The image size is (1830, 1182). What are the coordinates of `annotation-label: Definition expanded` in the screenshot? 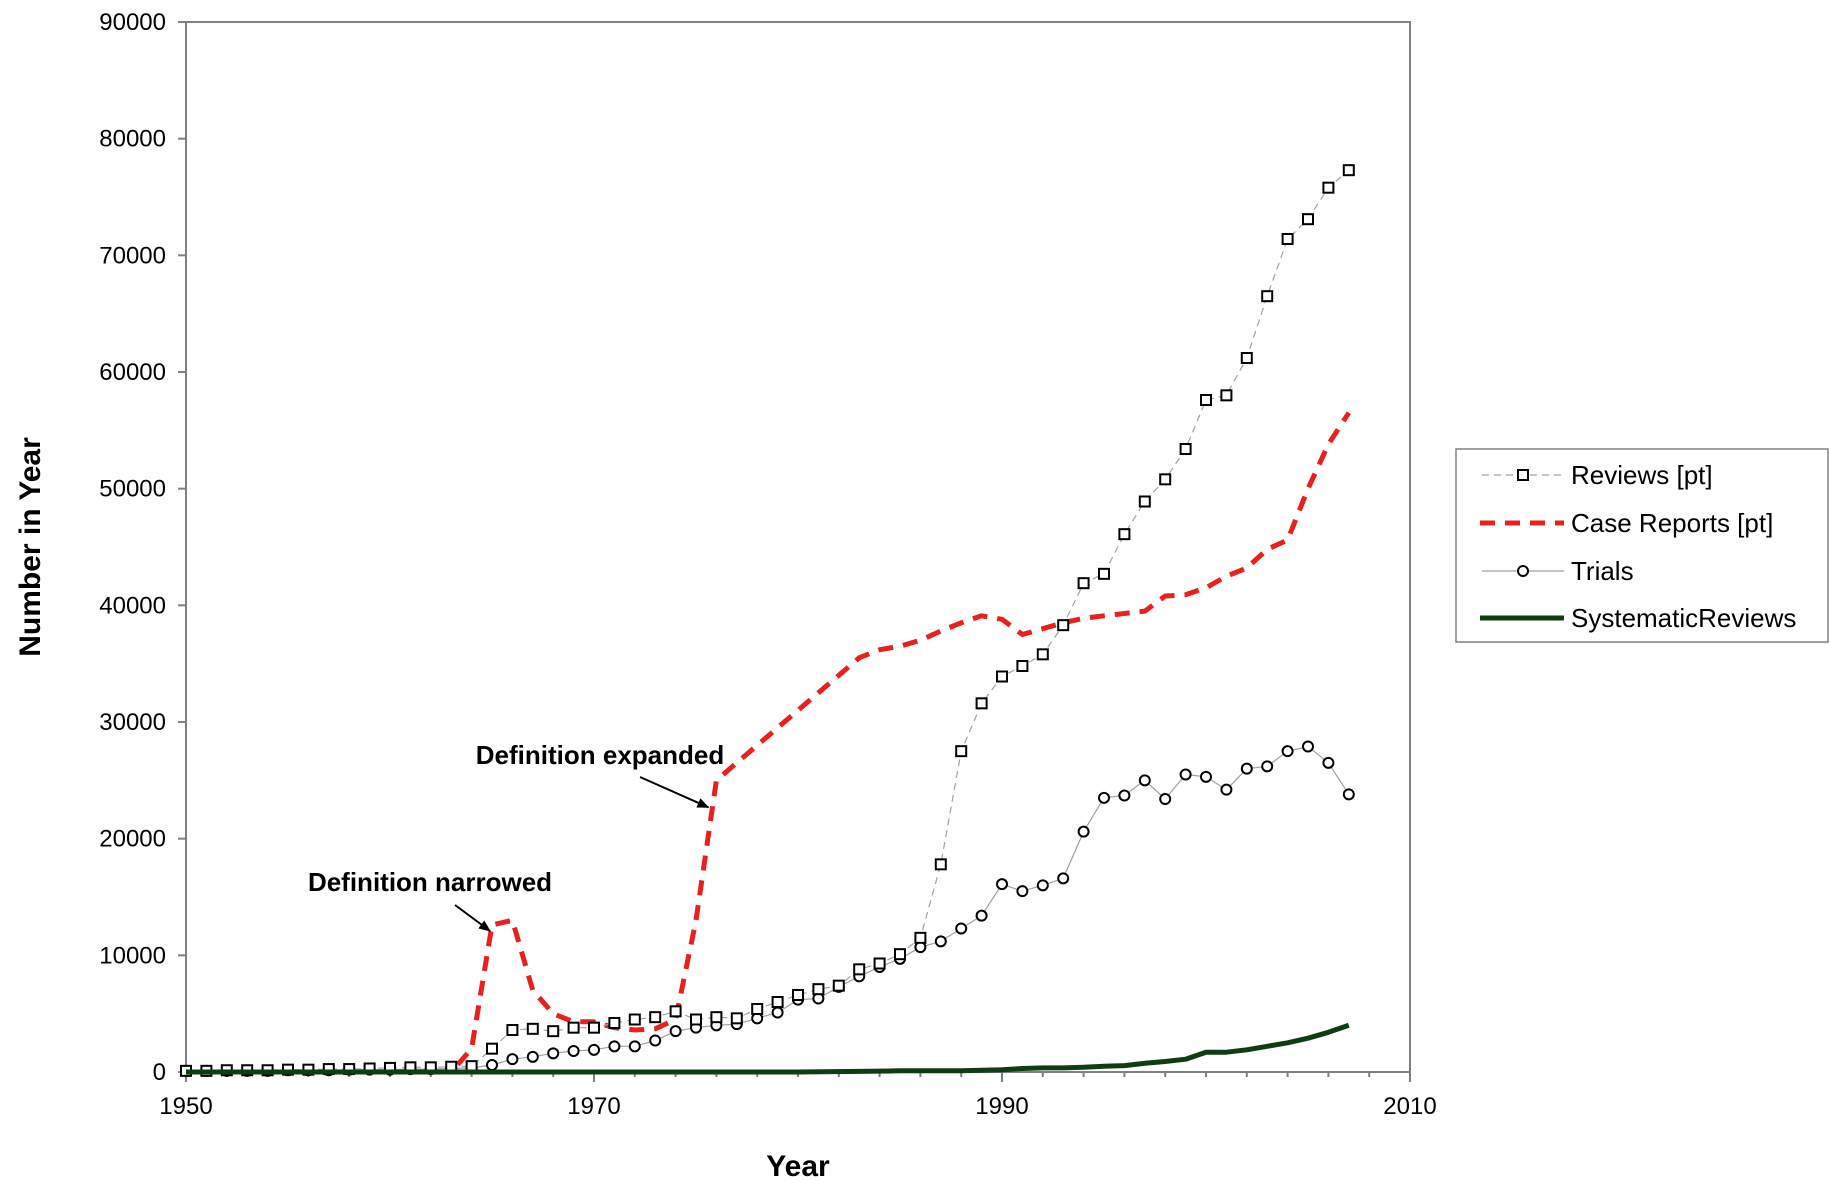 It's located at (600, 755).